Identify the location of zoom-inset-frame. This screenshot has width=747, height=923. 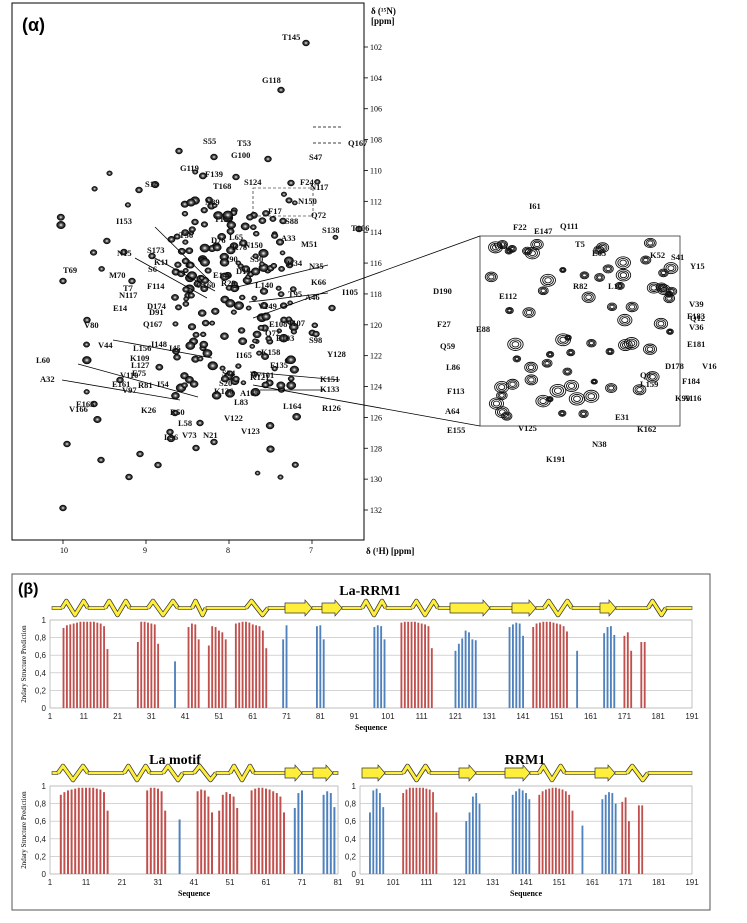
(580, 331).